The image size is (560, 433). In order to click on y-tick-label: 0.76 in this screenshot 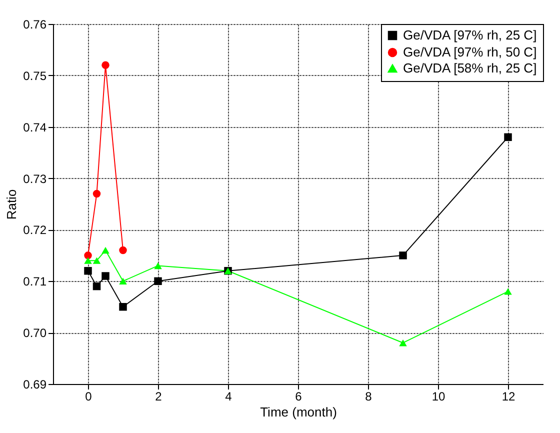, I will do `click(35, 25)`.